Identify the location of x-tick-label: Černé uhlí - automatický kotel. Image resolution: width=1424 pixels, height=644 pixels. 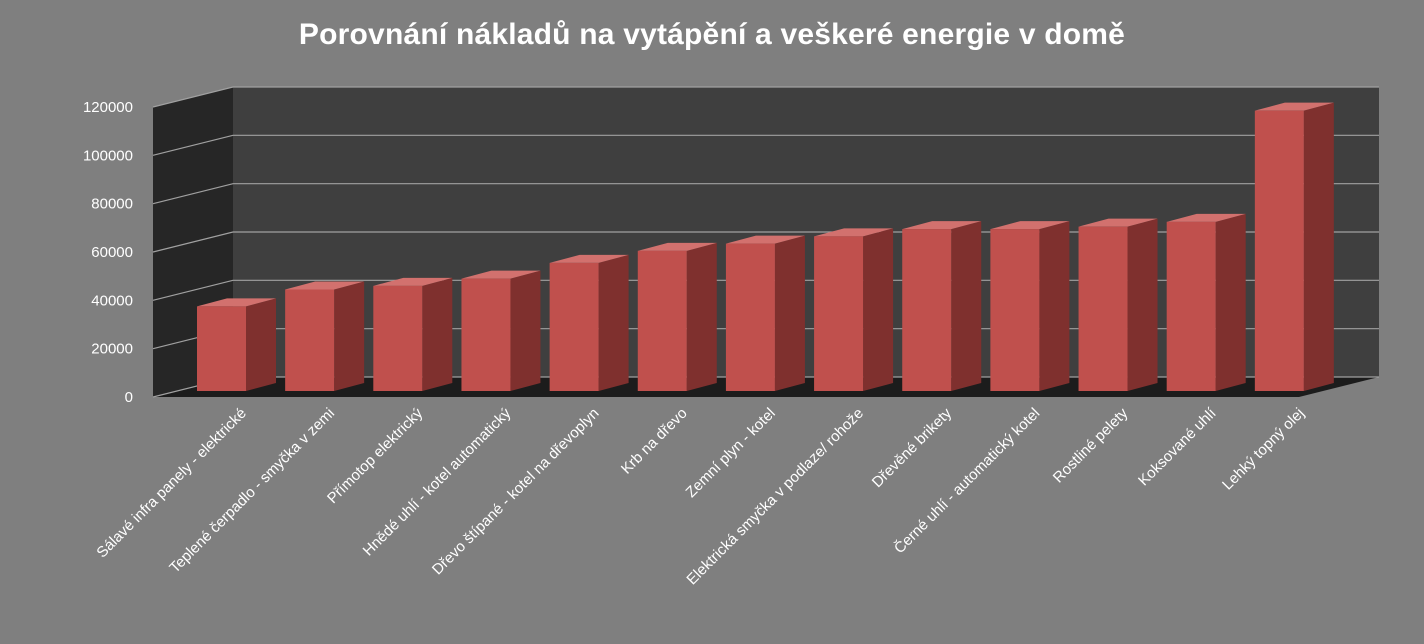
(967, 481).